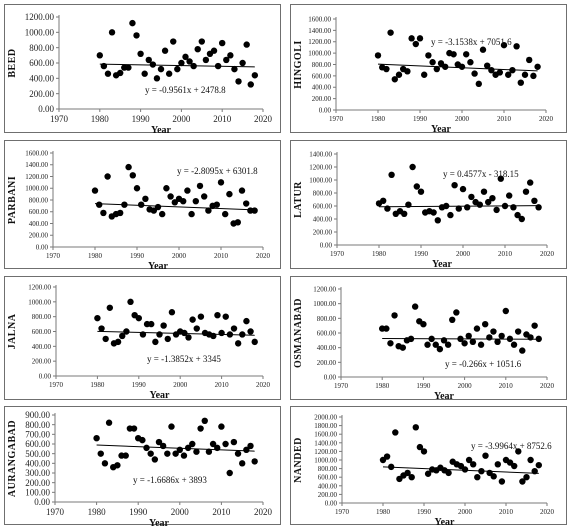 The image size is (571, 529). What do you see at coordinates (328, 495) in the screenshot?
I see `y-tick-label: 200.00` at bounding box center [328, 495].